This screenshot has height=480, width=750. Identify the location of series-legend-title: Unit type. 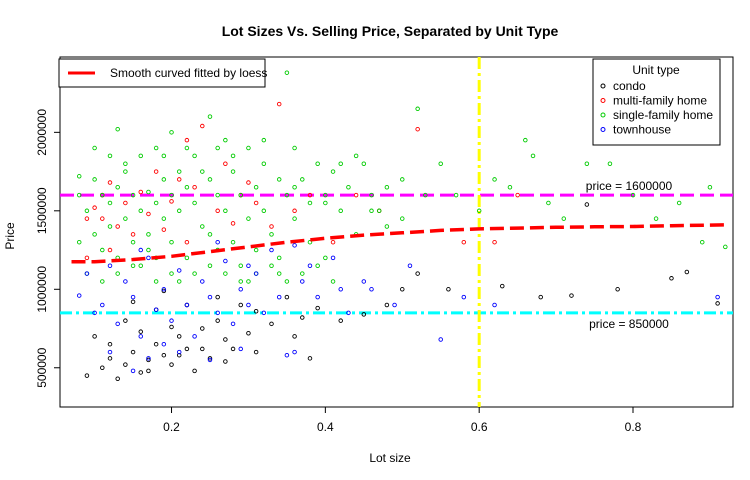
(656, 70).